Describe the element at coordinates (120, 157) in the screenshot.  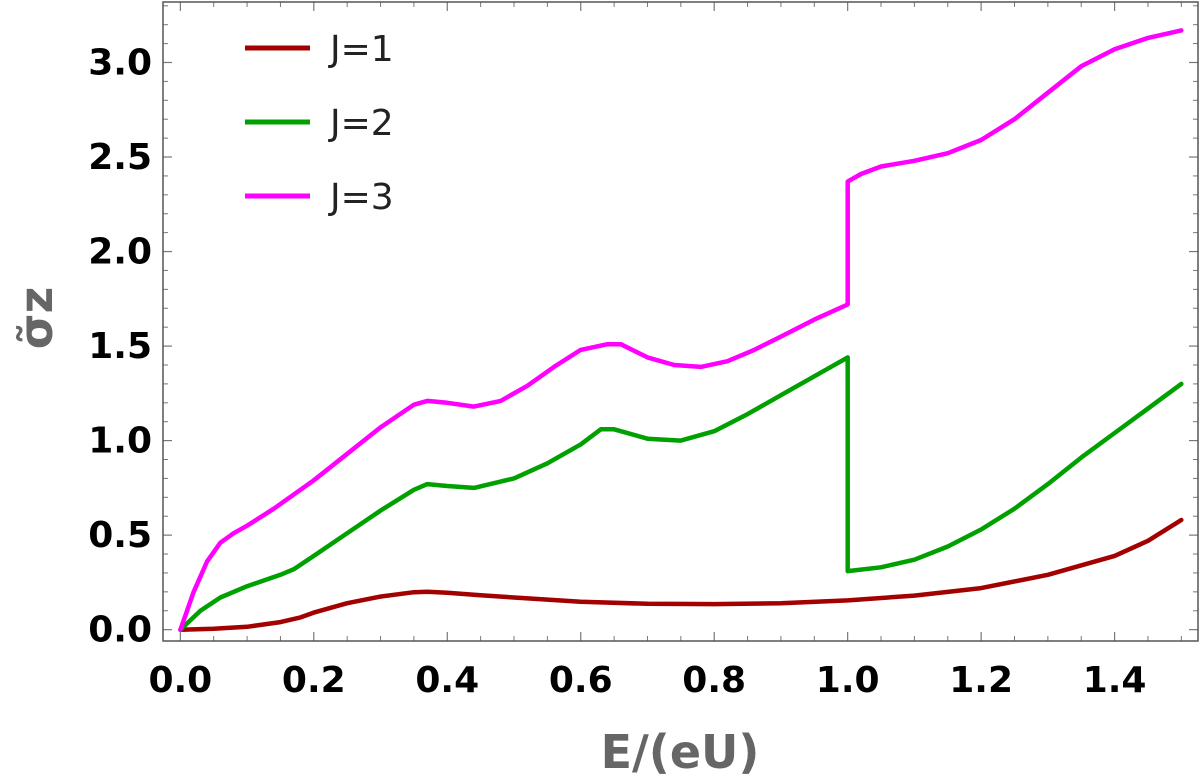
I see `y-tick-label: 2.5` at that location.